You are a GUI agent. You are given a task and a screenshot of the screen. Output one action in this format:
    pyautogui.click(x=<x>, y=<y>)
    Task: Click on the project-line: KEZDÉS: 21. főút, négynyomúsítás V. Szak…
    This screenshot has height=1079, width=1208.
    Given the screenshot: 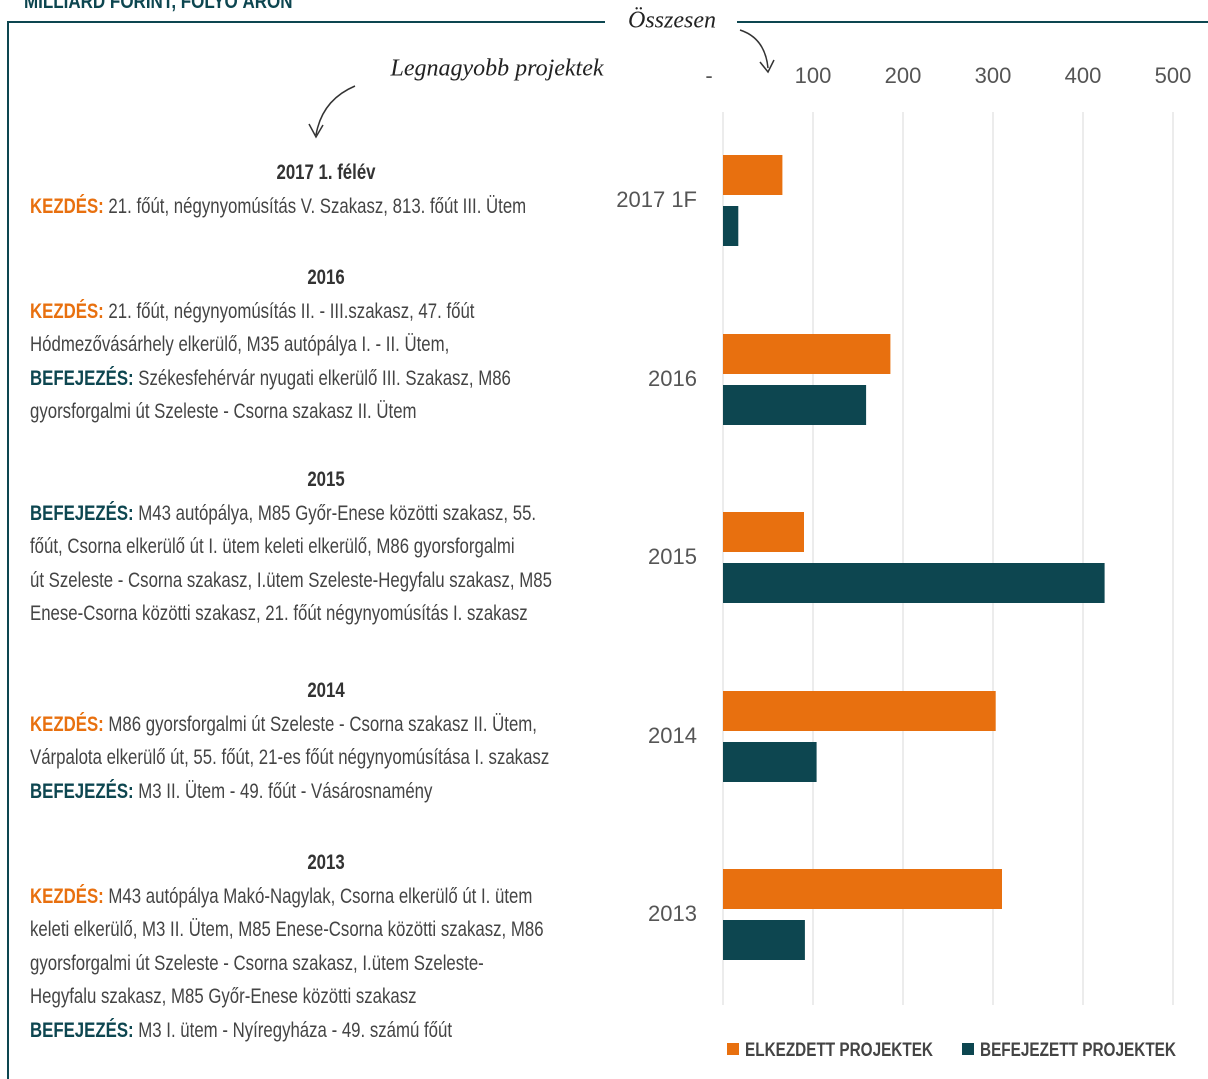 What is the action you would take?
    pyautogui.click(x=326, y=207)
    